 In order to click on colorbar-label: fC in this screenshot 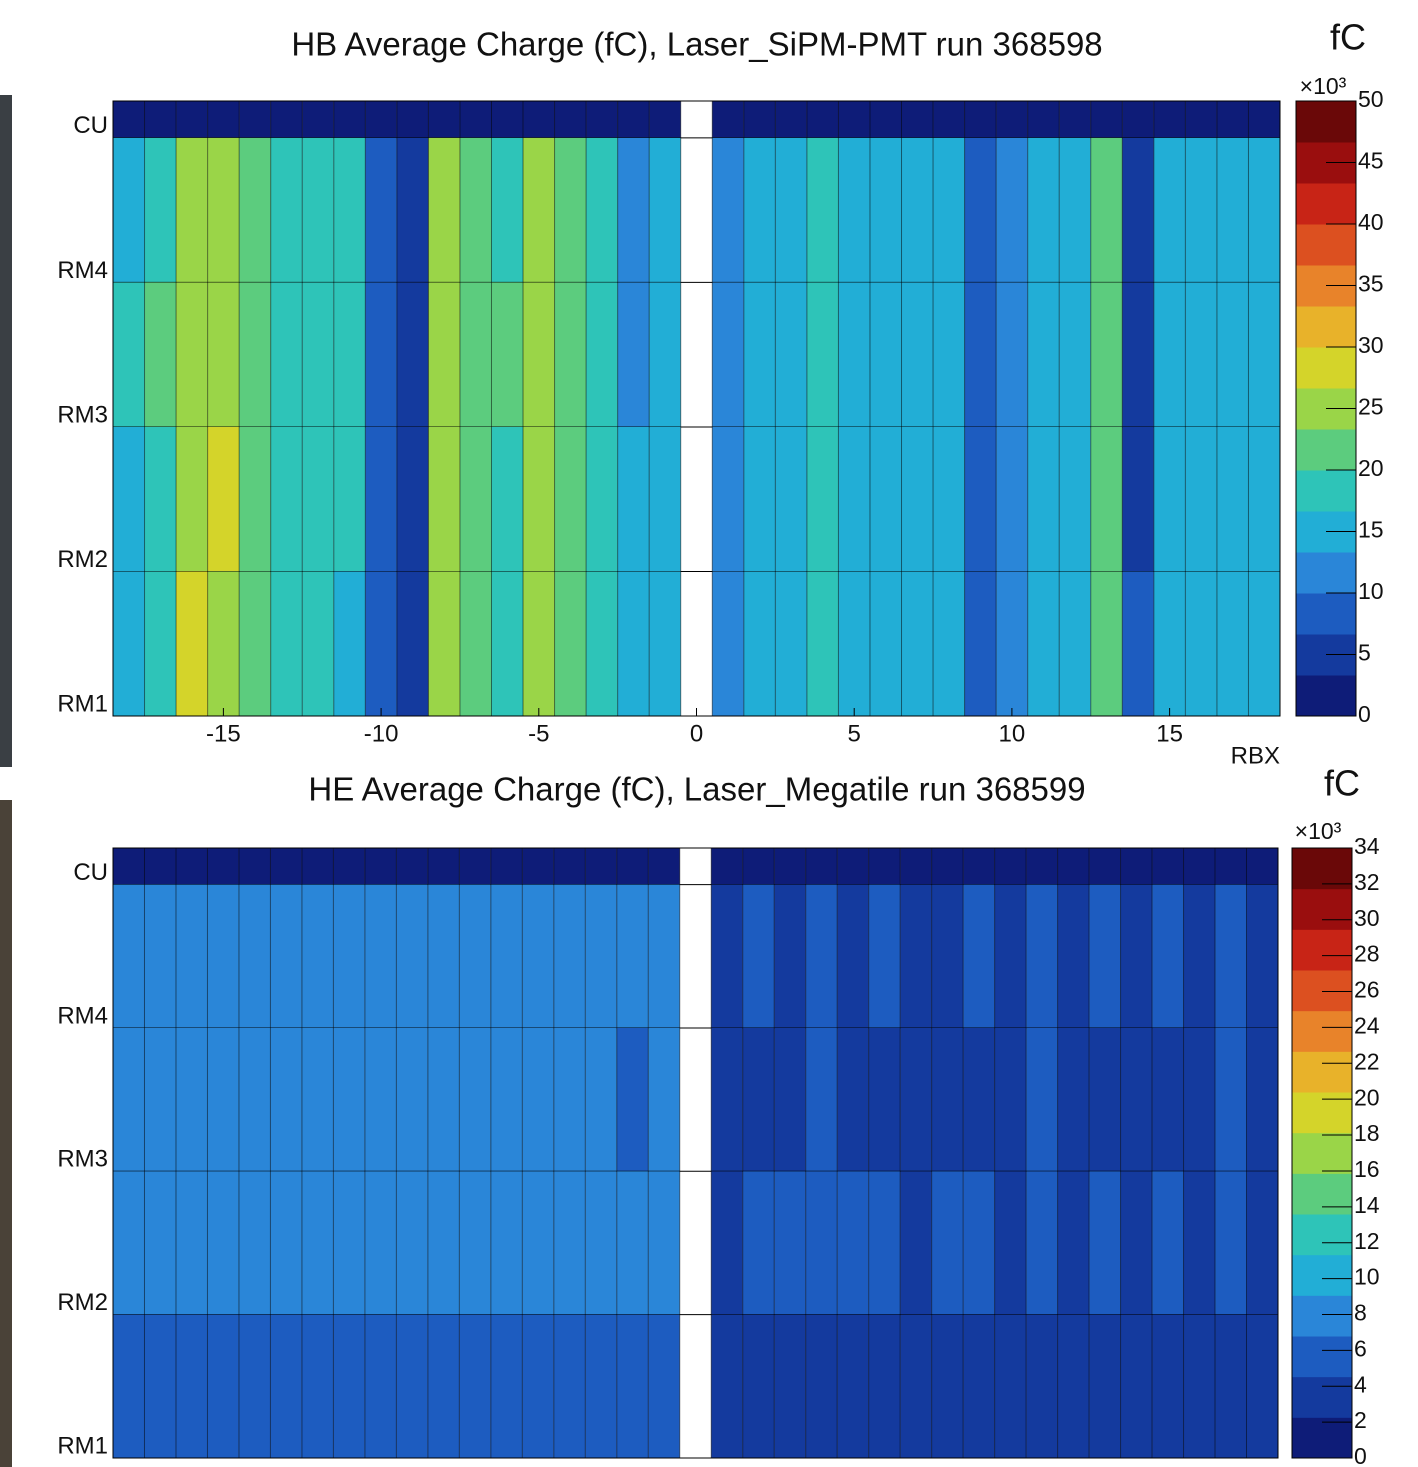, I will do `click(1348, 37)`.